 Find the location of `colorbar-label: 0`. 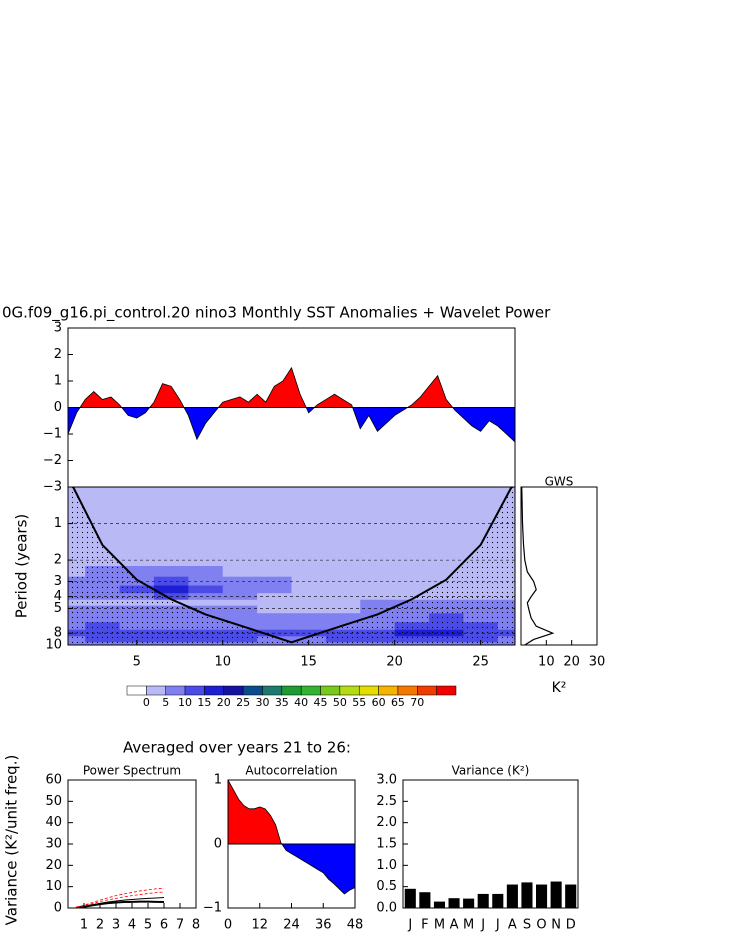

colorbar-label: 0 is located at coordinates (146, 702).